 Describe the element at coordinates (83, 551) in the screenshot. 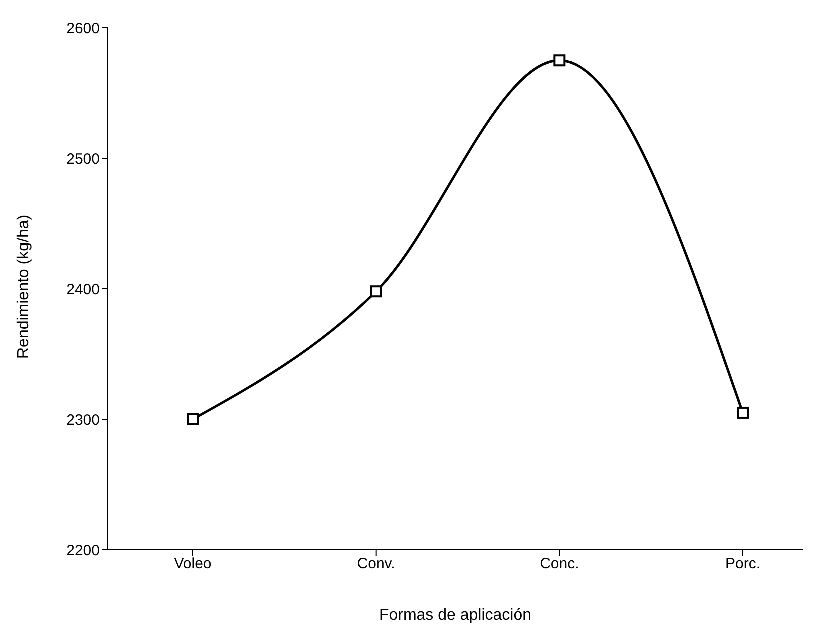

I see `y-tick-label: 2200` at that location.